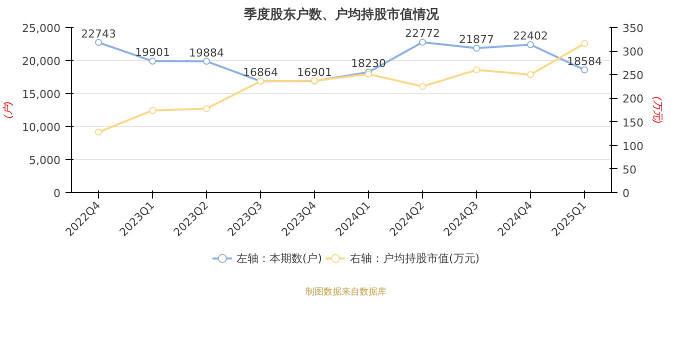  I want to click on data-label: 19901, so click(152, 53).